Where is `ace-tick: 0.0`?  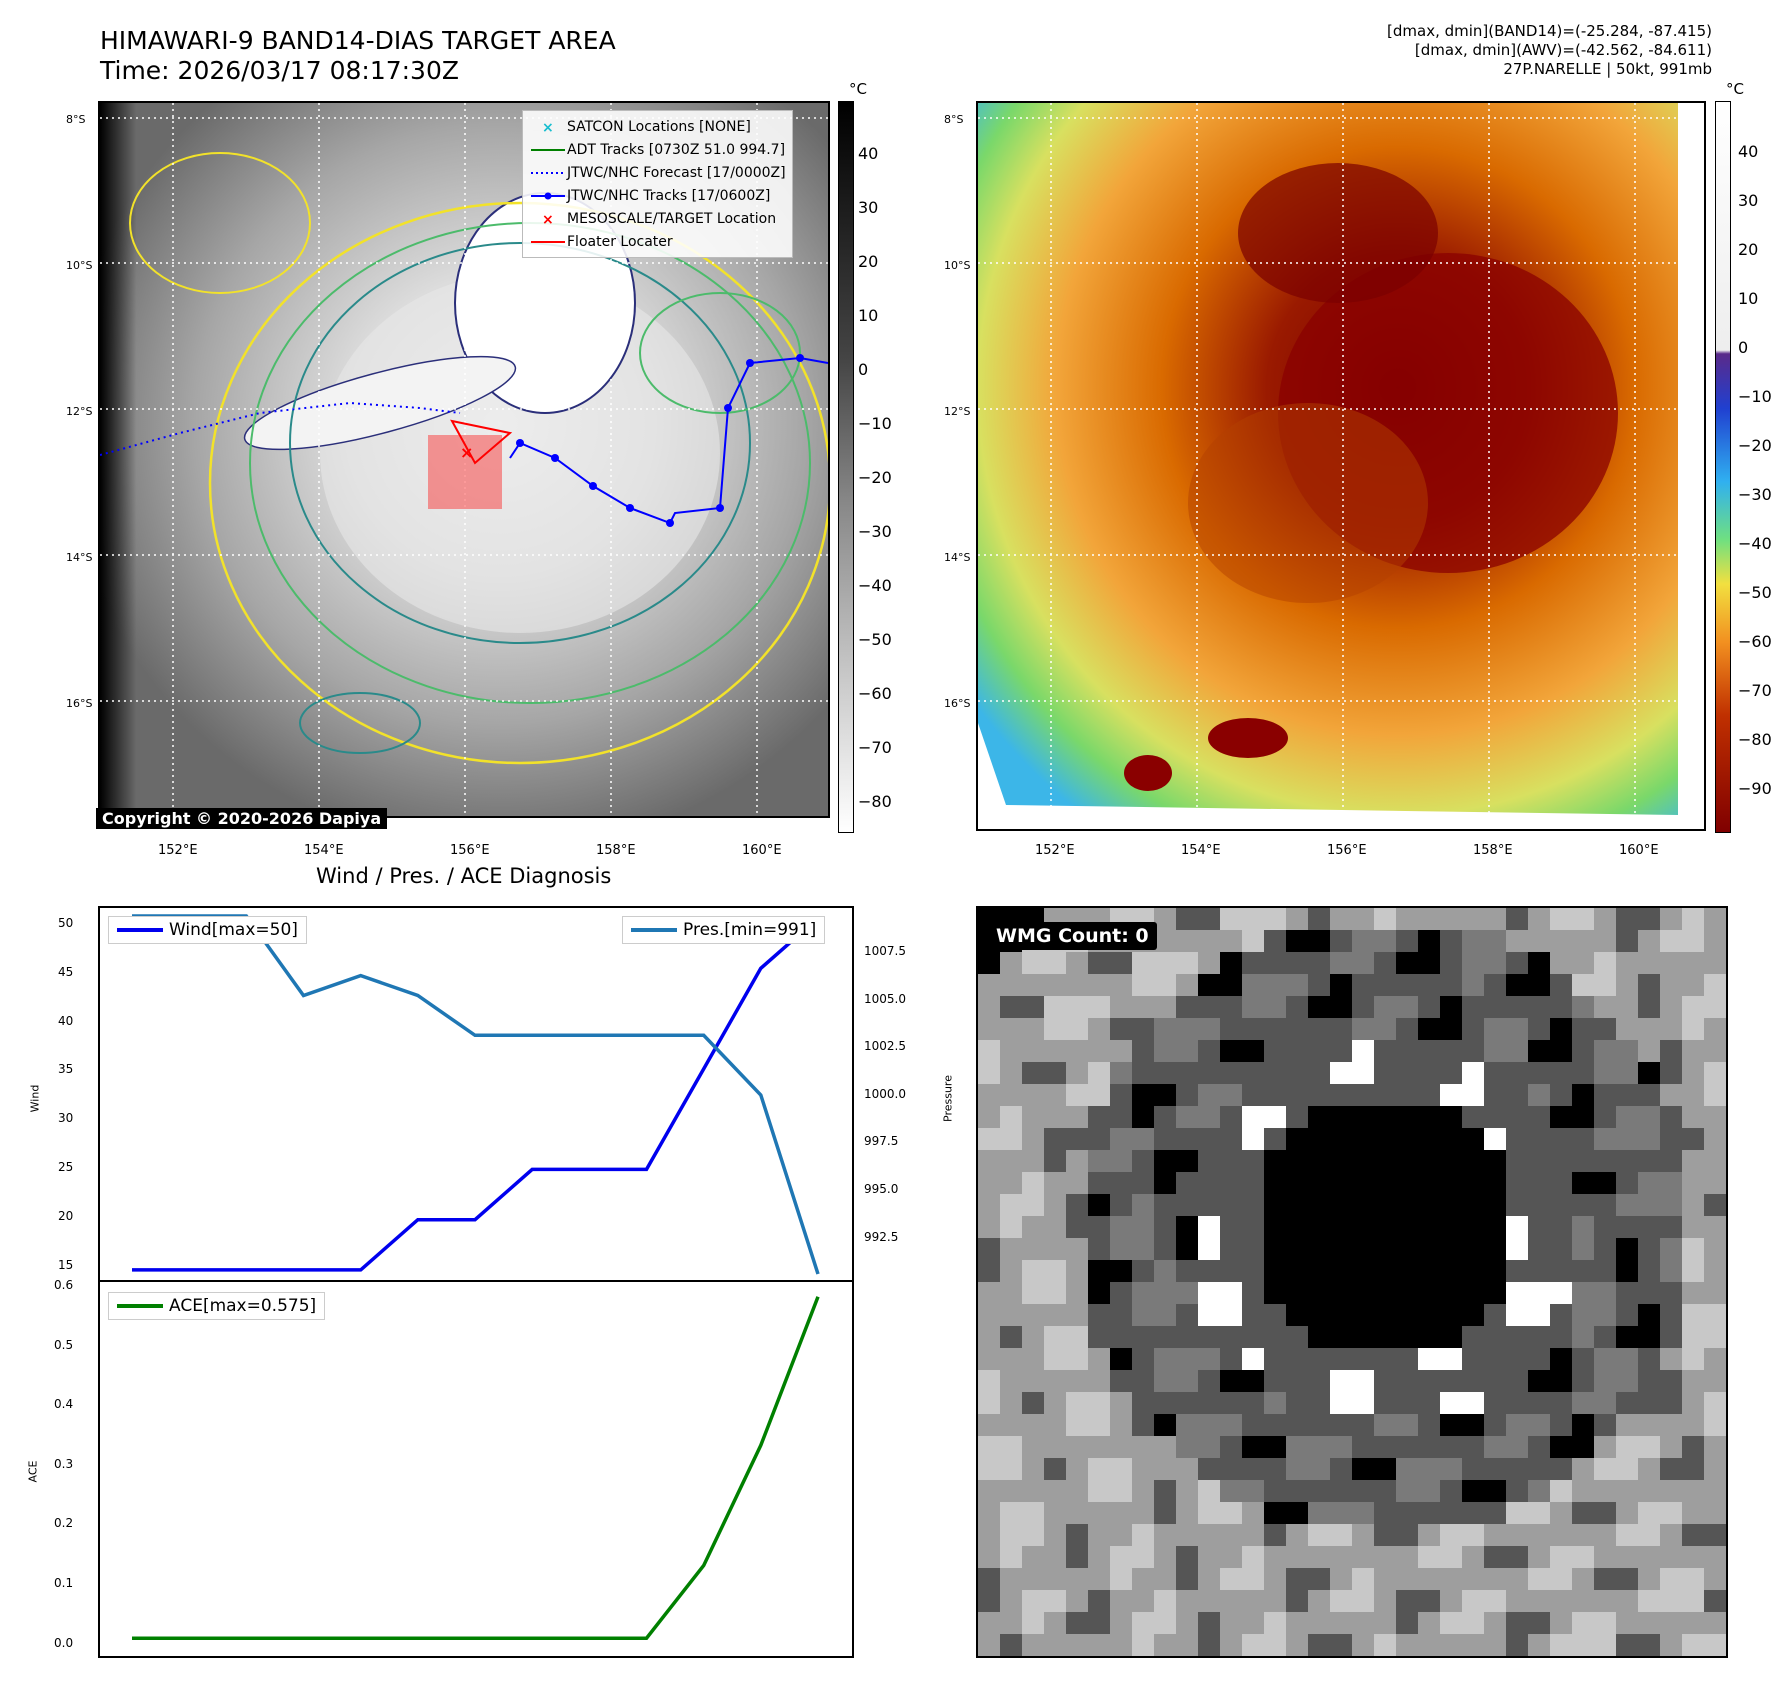 ace-tick: 0.0 is located at coordinates (64, 1642).